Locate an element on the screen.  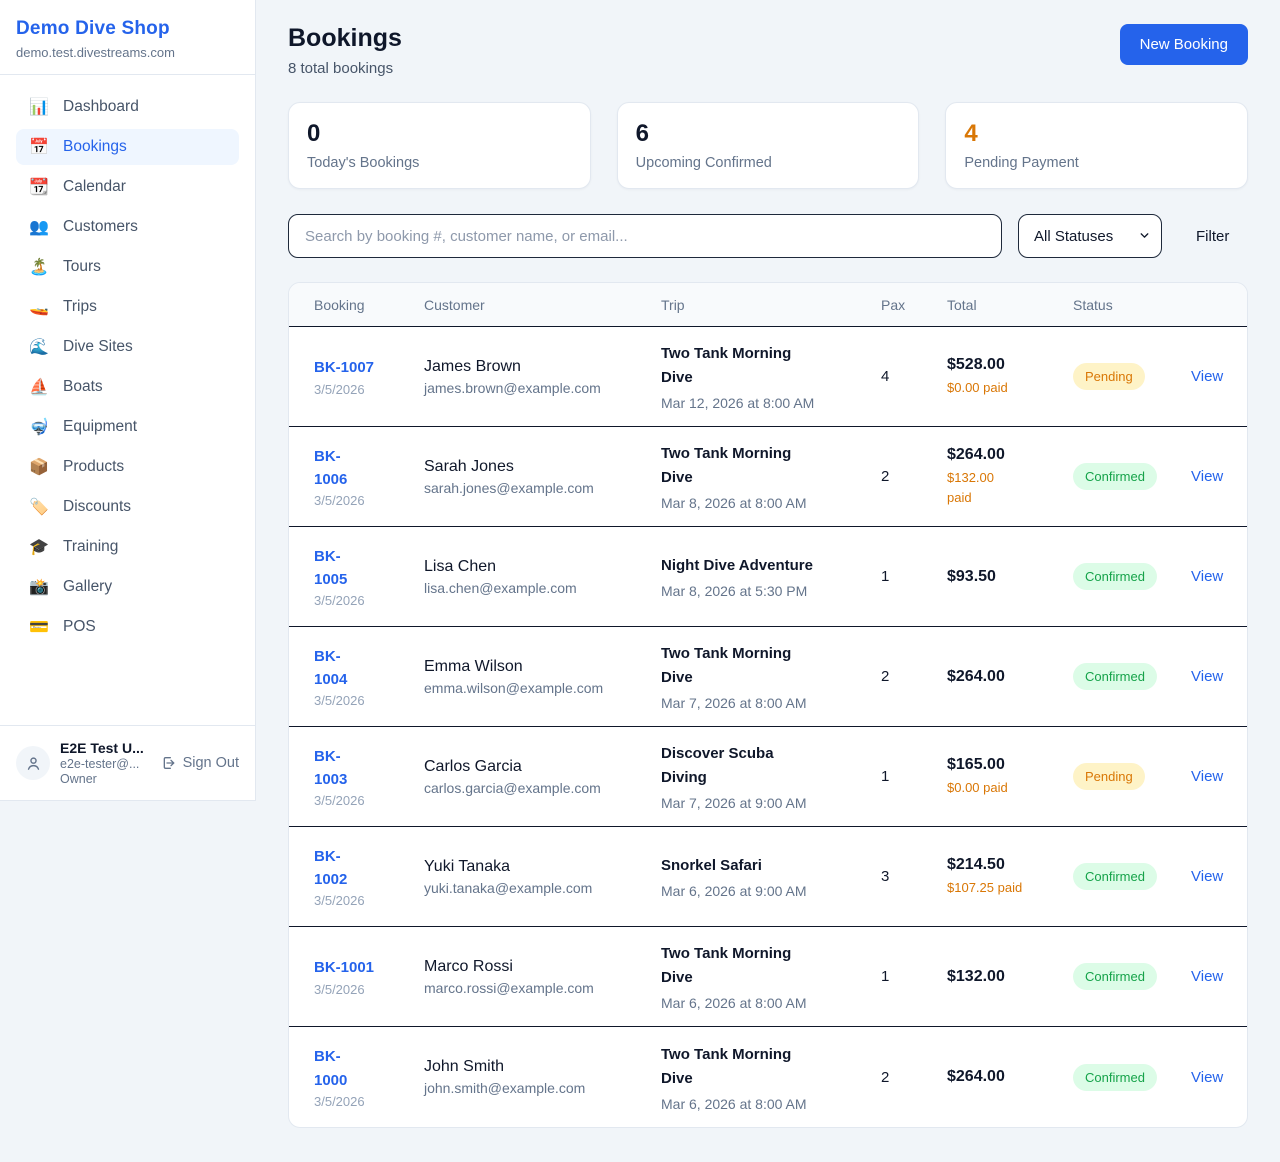
trip-name: Night Dive Adventure is located at coordinates (737, 565).